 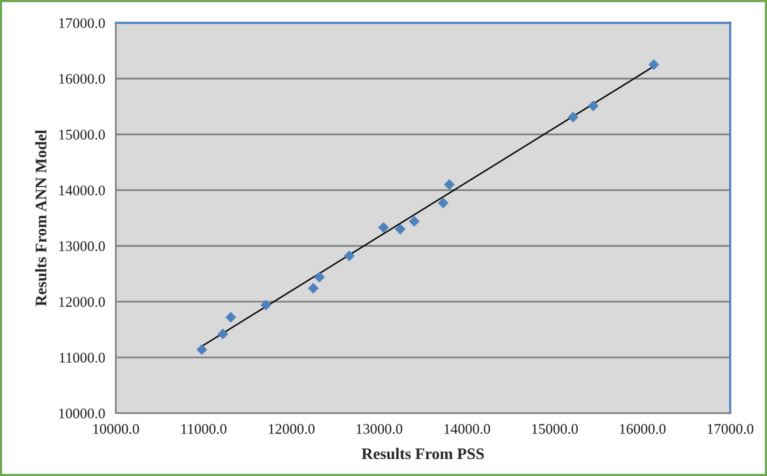 What do you see at coordinates (82, 413) in the screenshot?
I see `y-tick-label: 10000.0` at bounding box center [82, 413].